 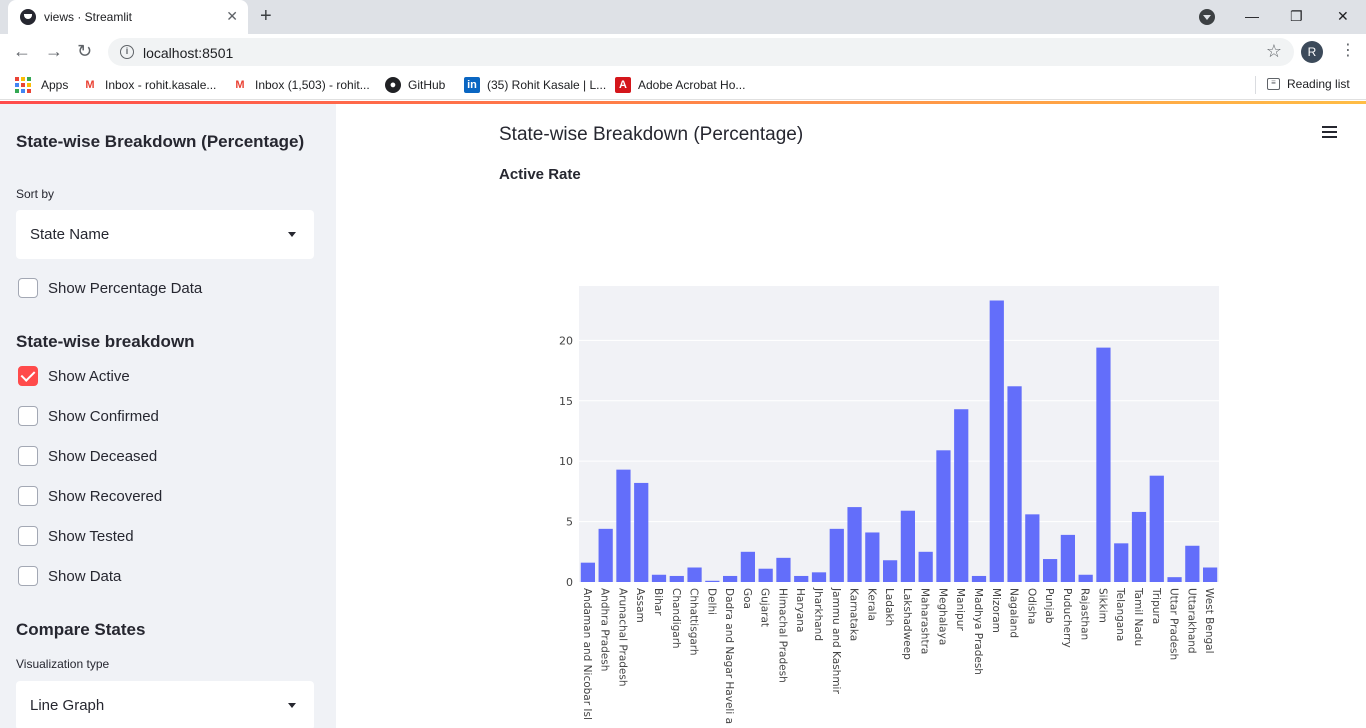 What do you see at coordinates (28, 17) in the screenshot?
I see `streamlit-favicon-icon` at bounding box center [28, 17].